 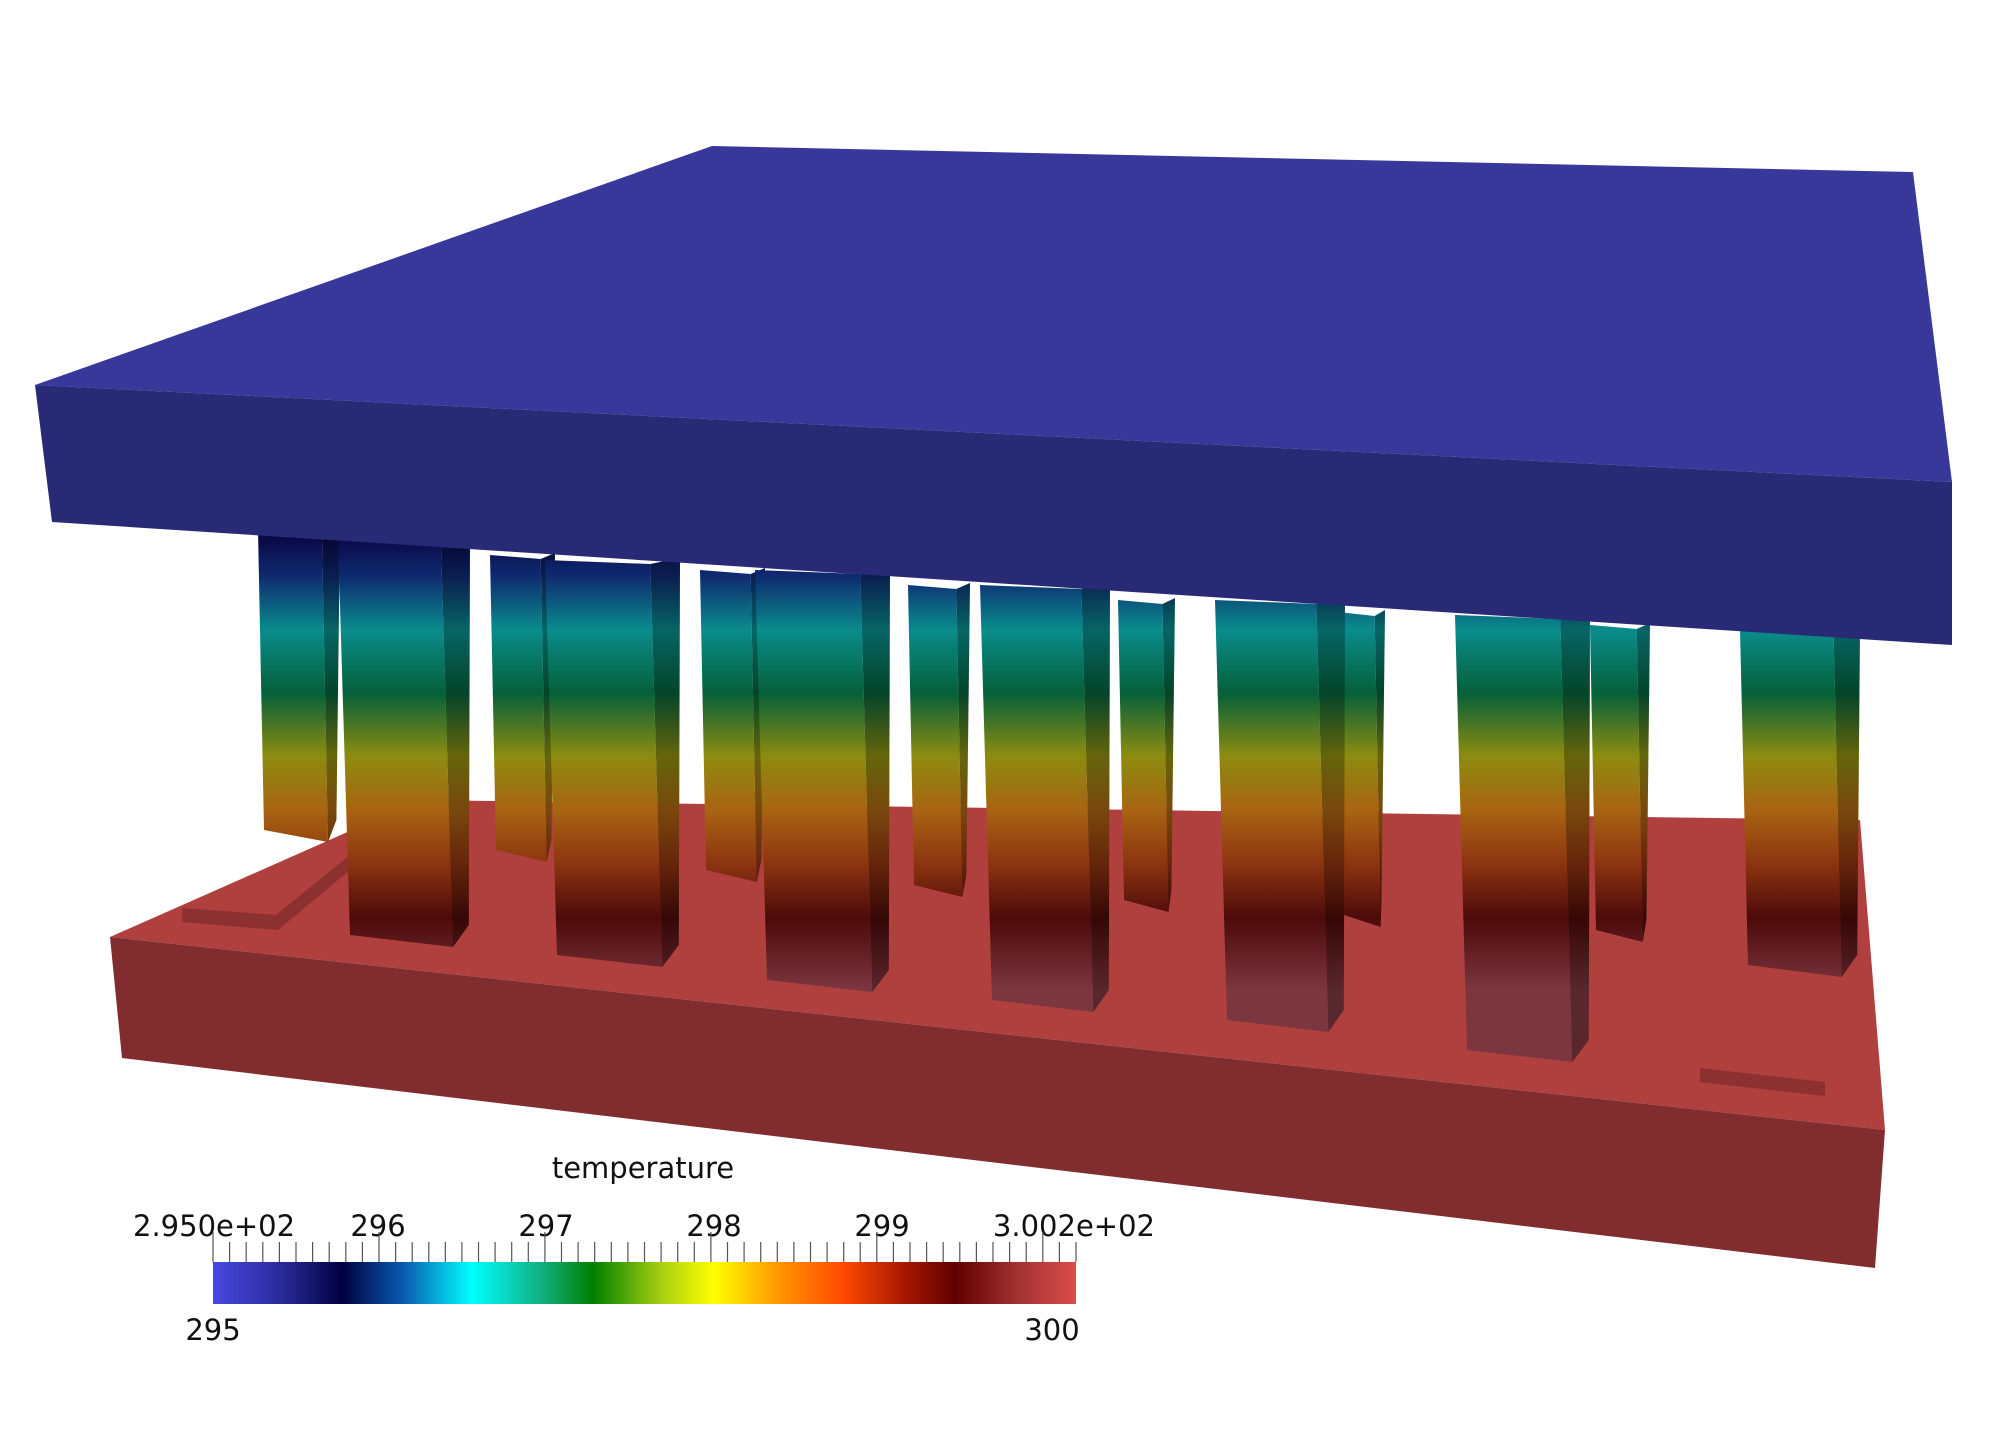 What do you see at coordinates (713, 1226) in the screenshot?
I see `legend-tick-label-298: 298` at bounding box center [713, 1226].